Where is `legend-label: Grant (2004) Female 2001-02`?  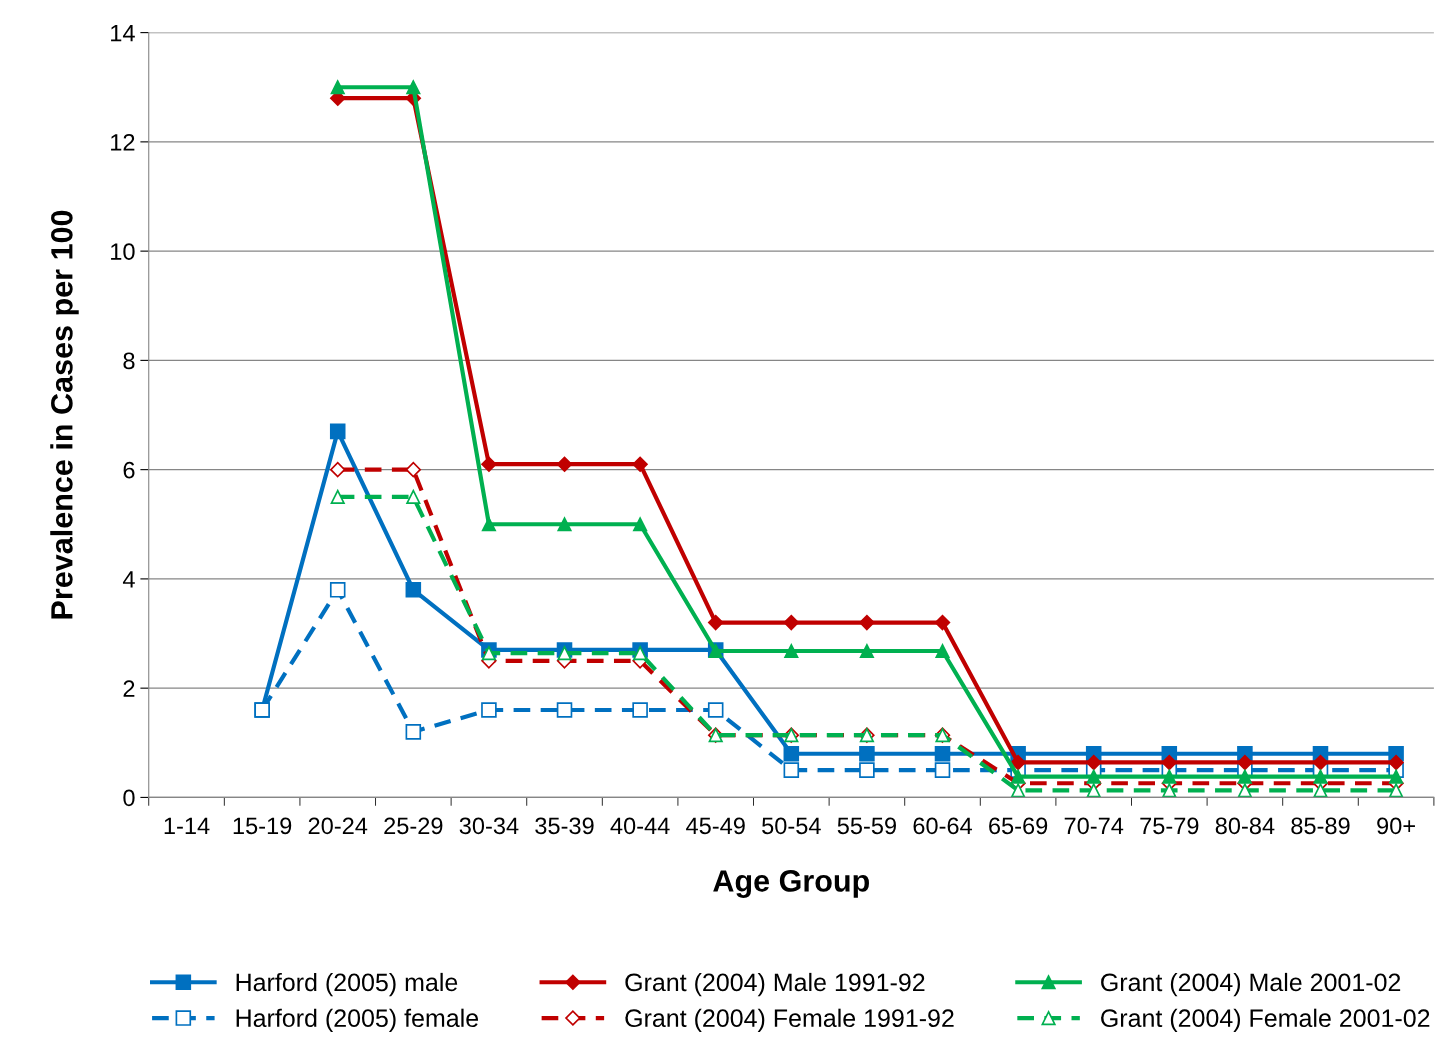 legend-label: Grant (2004) Female 2001-02 is located at coordinates (1265, 1020).